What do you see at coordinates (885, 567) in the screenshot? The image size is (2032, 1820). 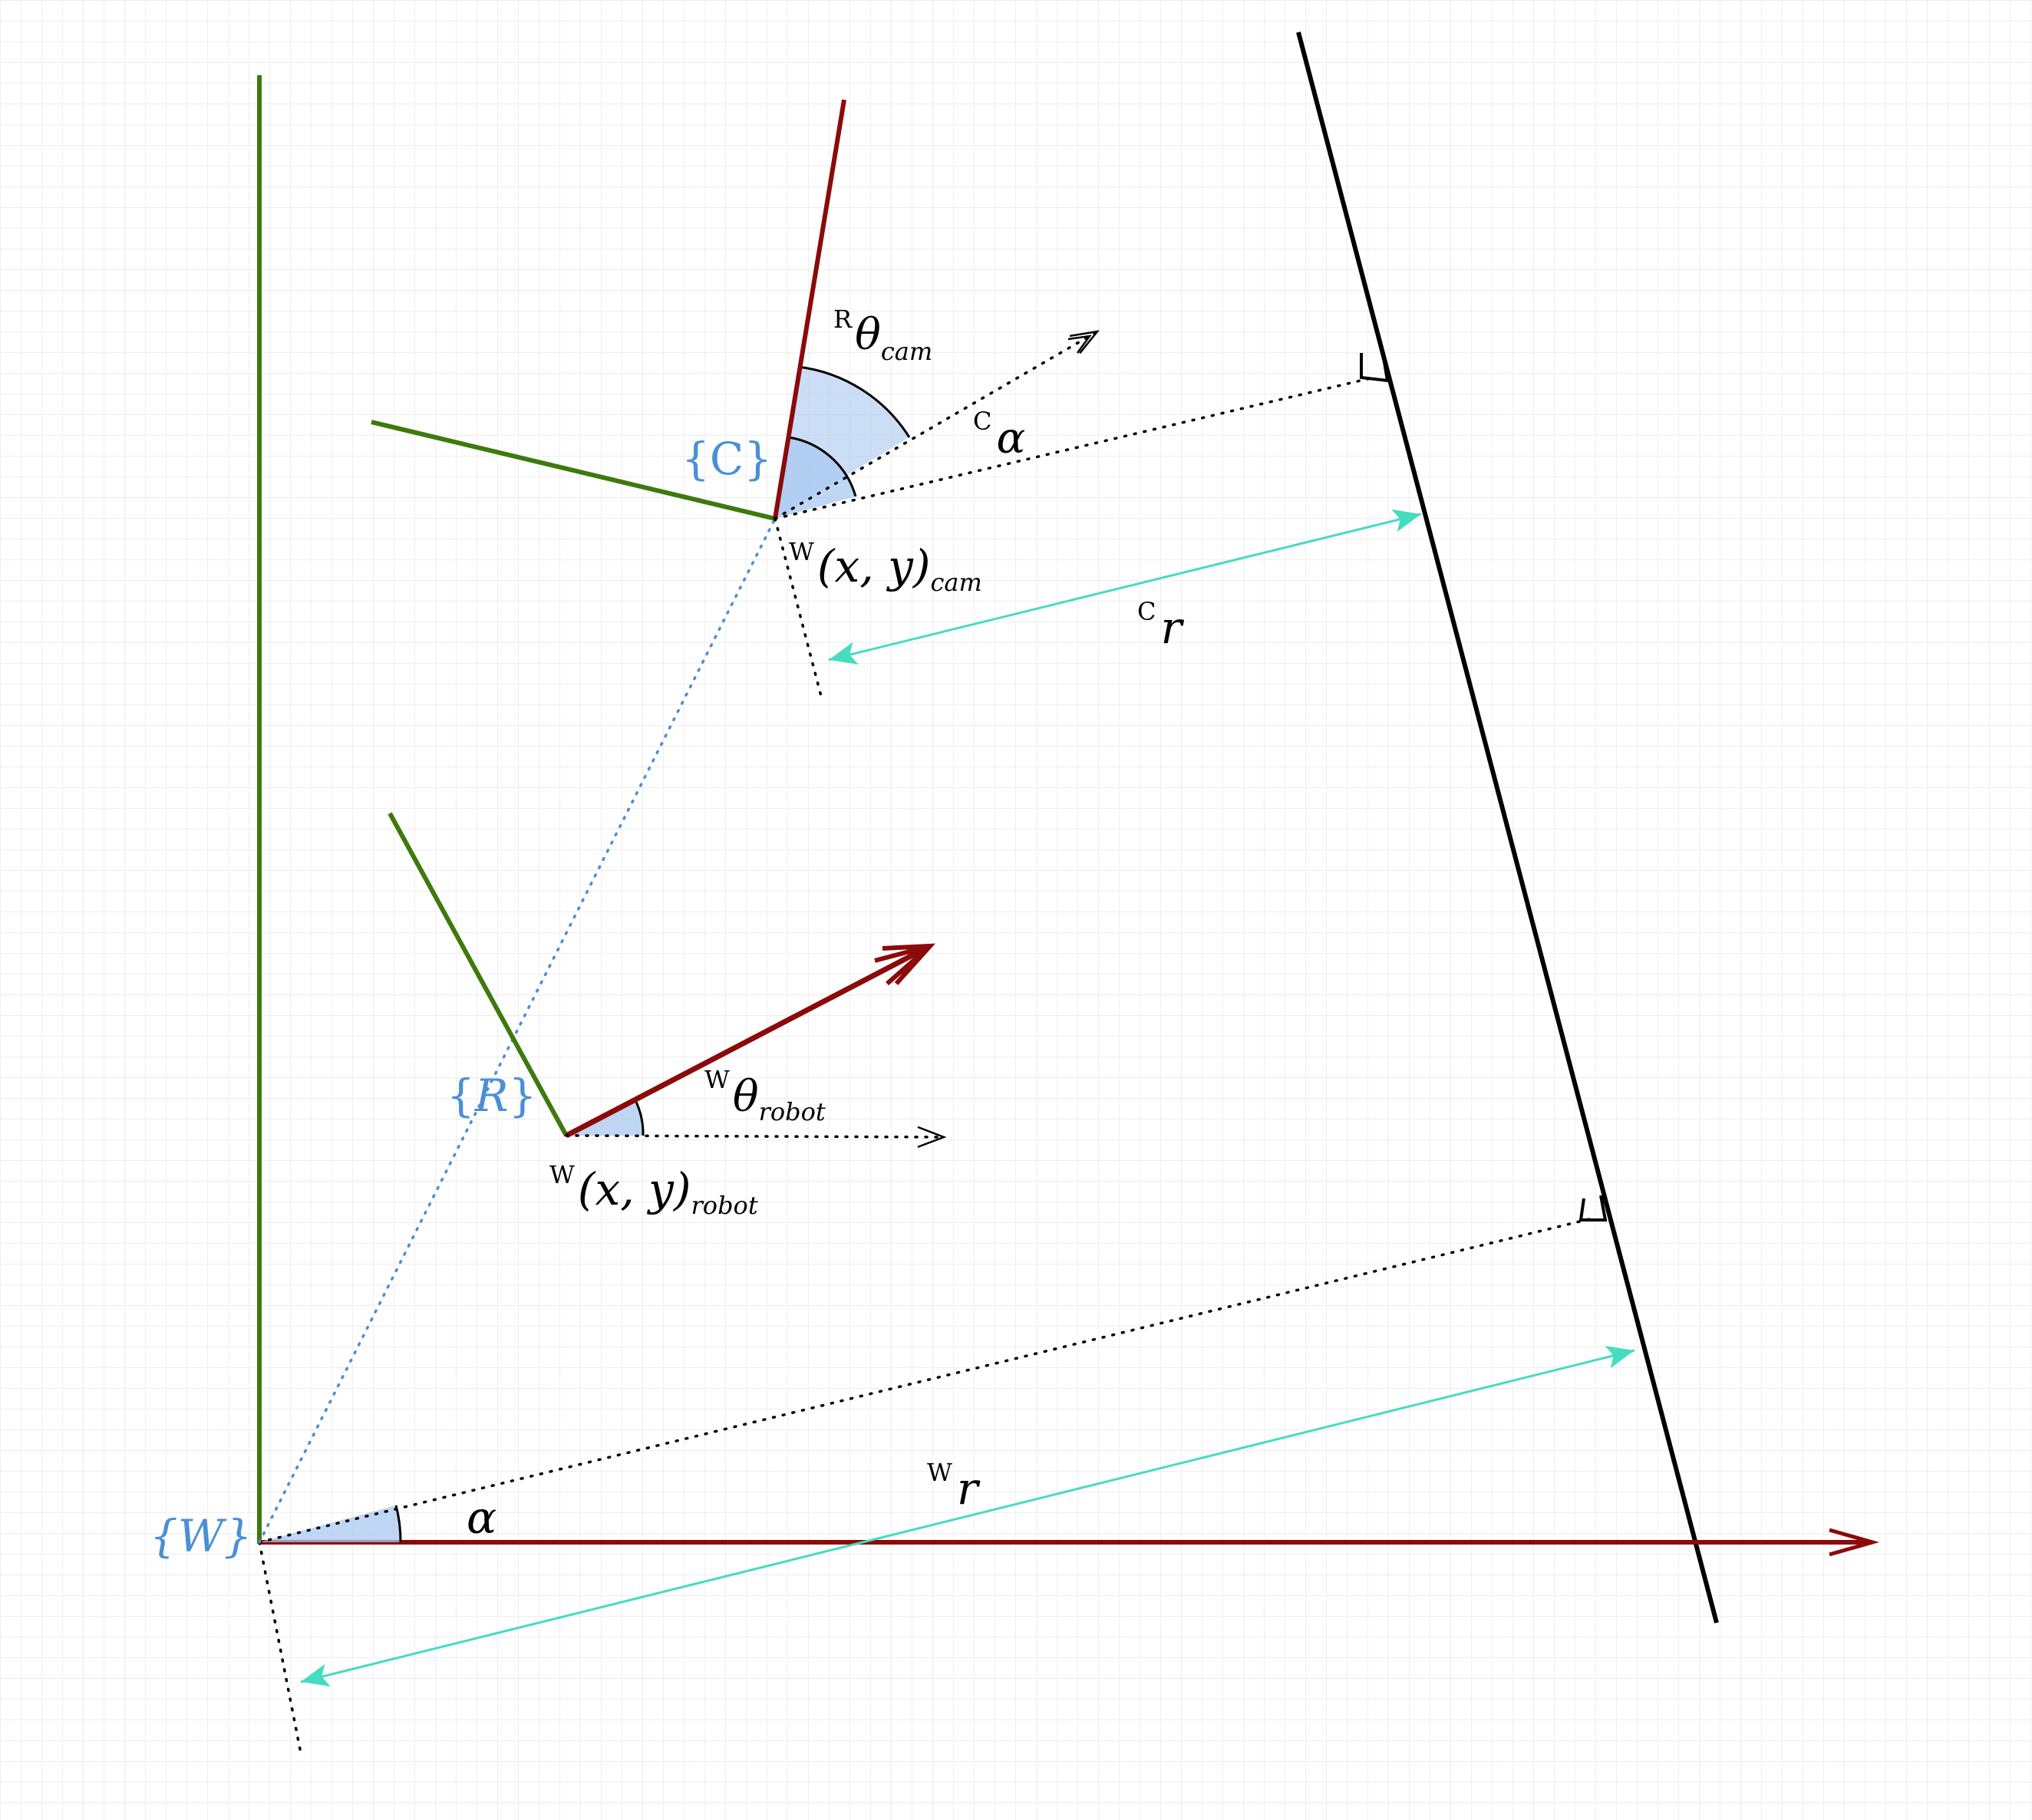 I see `position-cam-label: W(x, y)cam` at bounding box center [885, 567].